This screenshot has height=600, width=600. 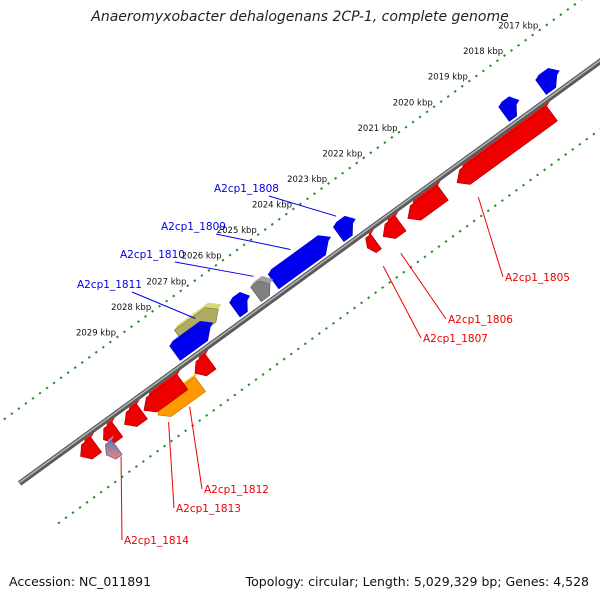 I want to click on gene-label-A2cp1_1813: A2cp1_1813, so click(x=208, y=509).